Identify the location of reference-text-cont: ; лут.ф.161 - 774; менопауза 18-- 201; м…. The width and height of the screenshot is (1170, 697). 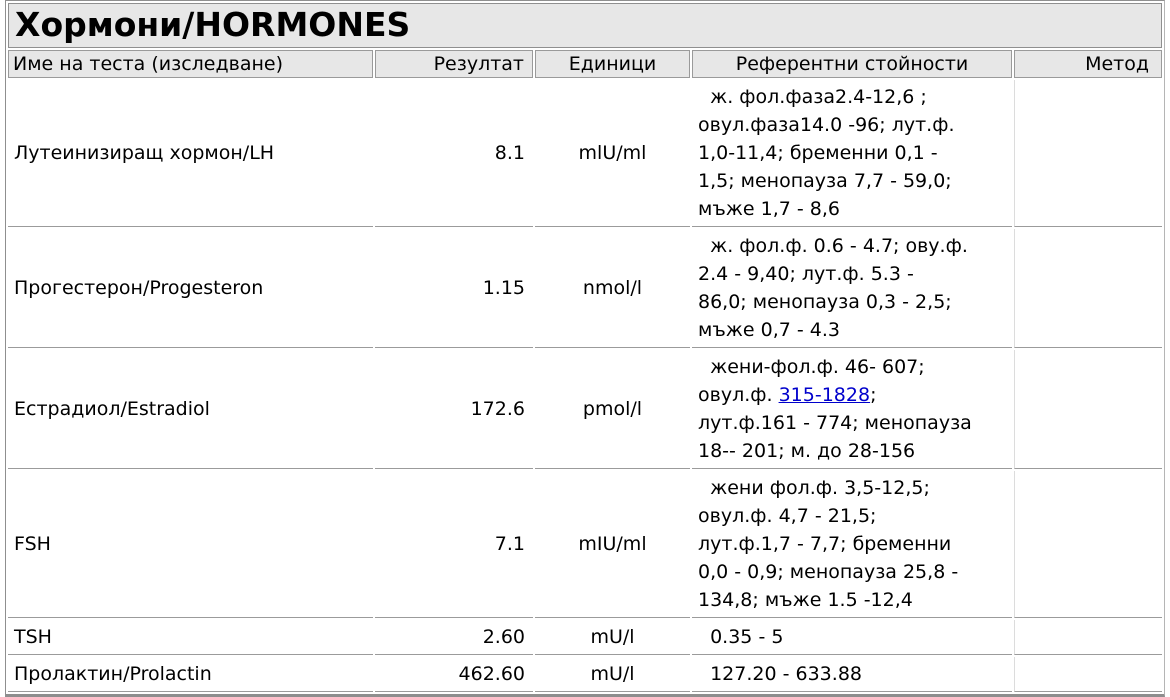
(835, 423).